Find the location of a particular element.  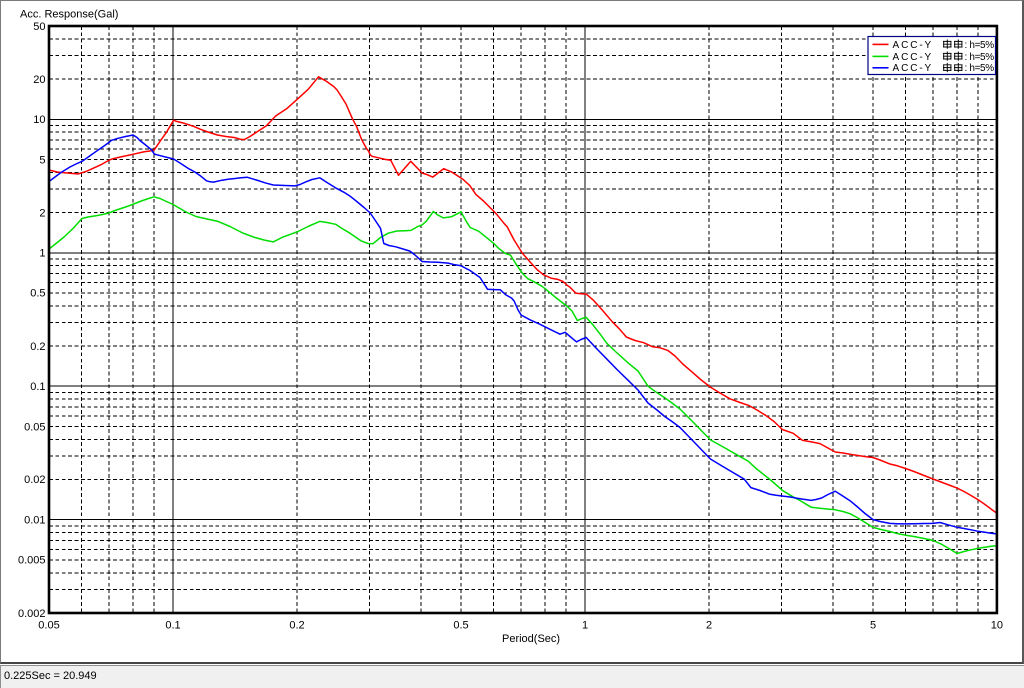

svg-text: Period(Sec) is located at coordinates (531, 639).